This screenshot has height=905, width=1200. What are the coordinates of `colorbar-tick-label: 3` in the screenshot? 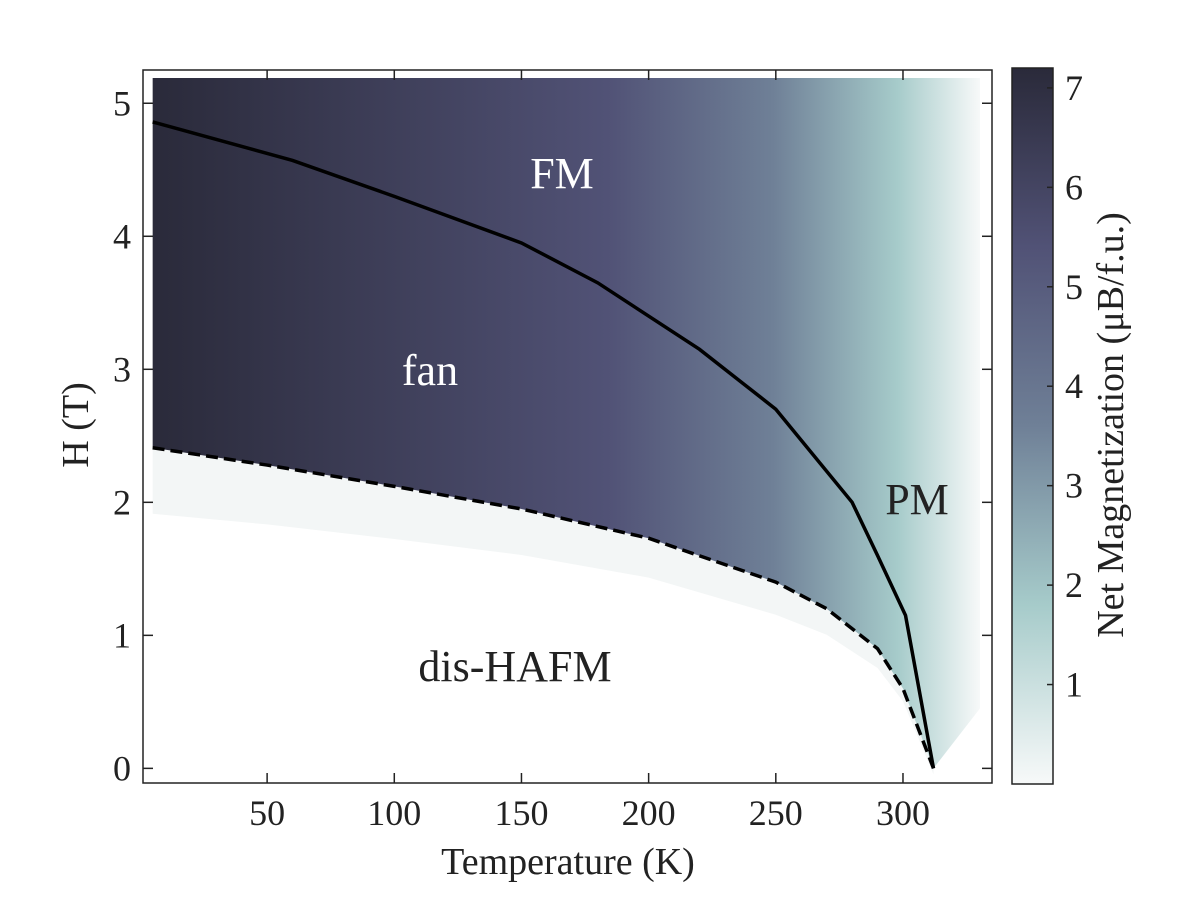 It's located at (1074, 486).